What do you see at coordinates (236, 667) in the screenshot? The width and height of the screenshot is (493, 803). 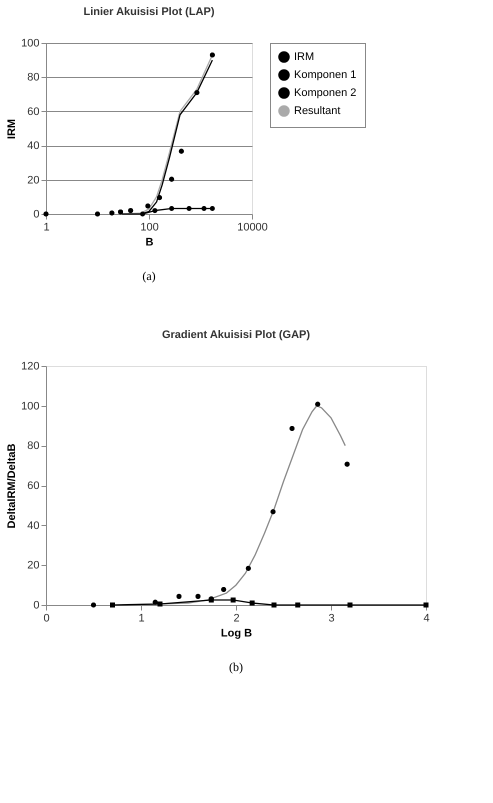 I see `text: (b)` at bounding box center [236, 667].